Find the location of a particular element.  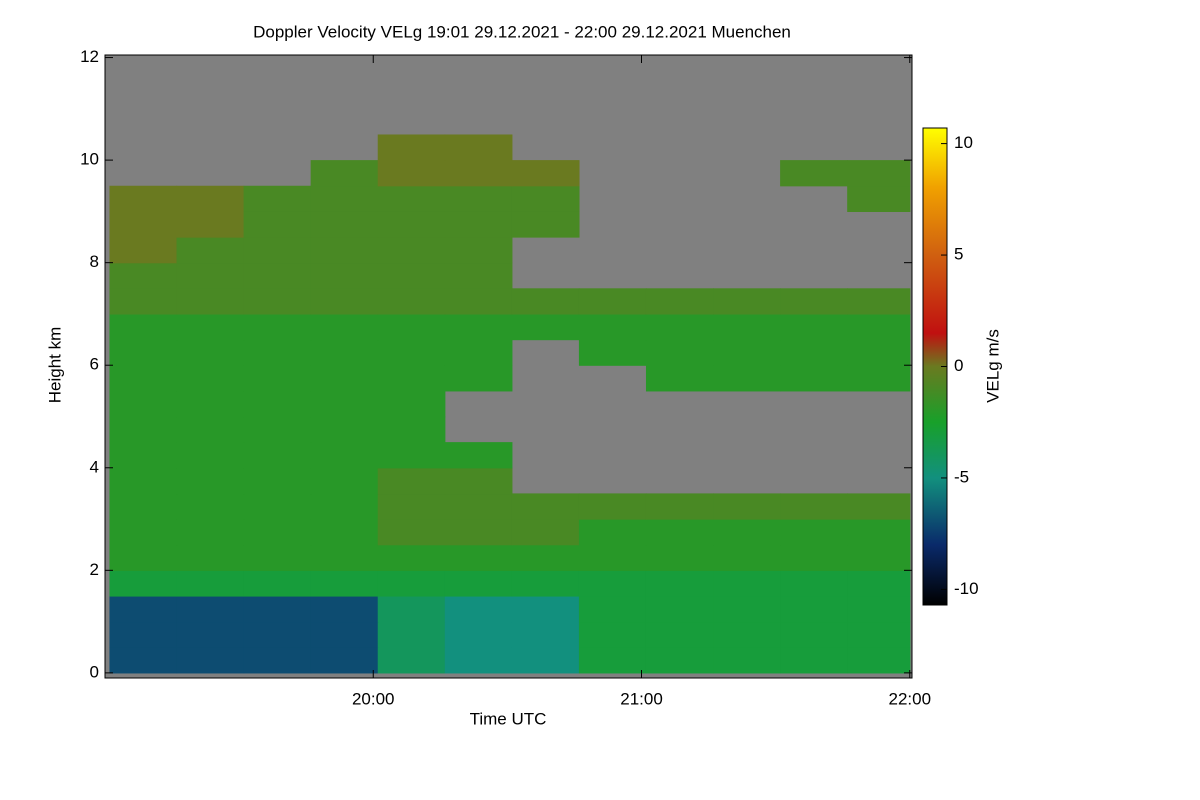

y-tick-label: 6 is located at coordinates (94, 364).